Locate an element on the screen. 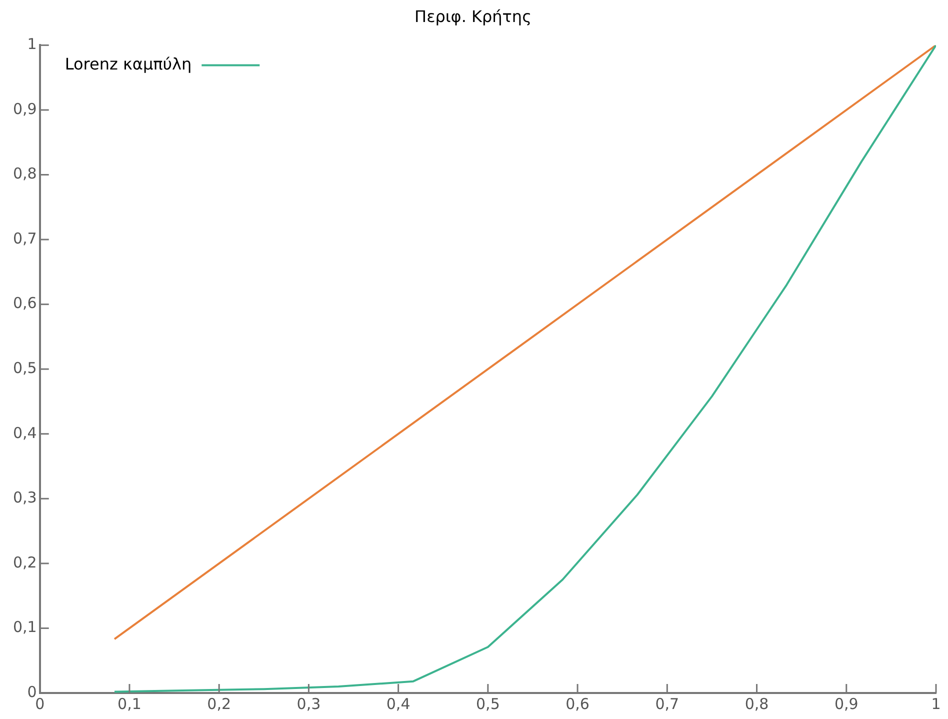 This screenshot has width=948, height=719. y-tick-label: 0 is located at coordinates (32, 691).